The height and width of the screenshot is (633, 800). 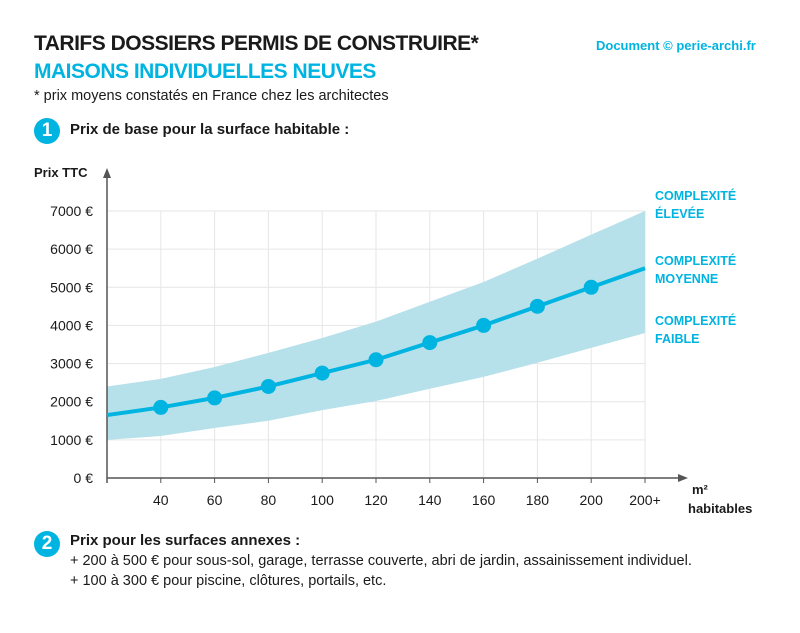 I want to click on y-tick-label: 2000 €, so click(x=71, y=402).